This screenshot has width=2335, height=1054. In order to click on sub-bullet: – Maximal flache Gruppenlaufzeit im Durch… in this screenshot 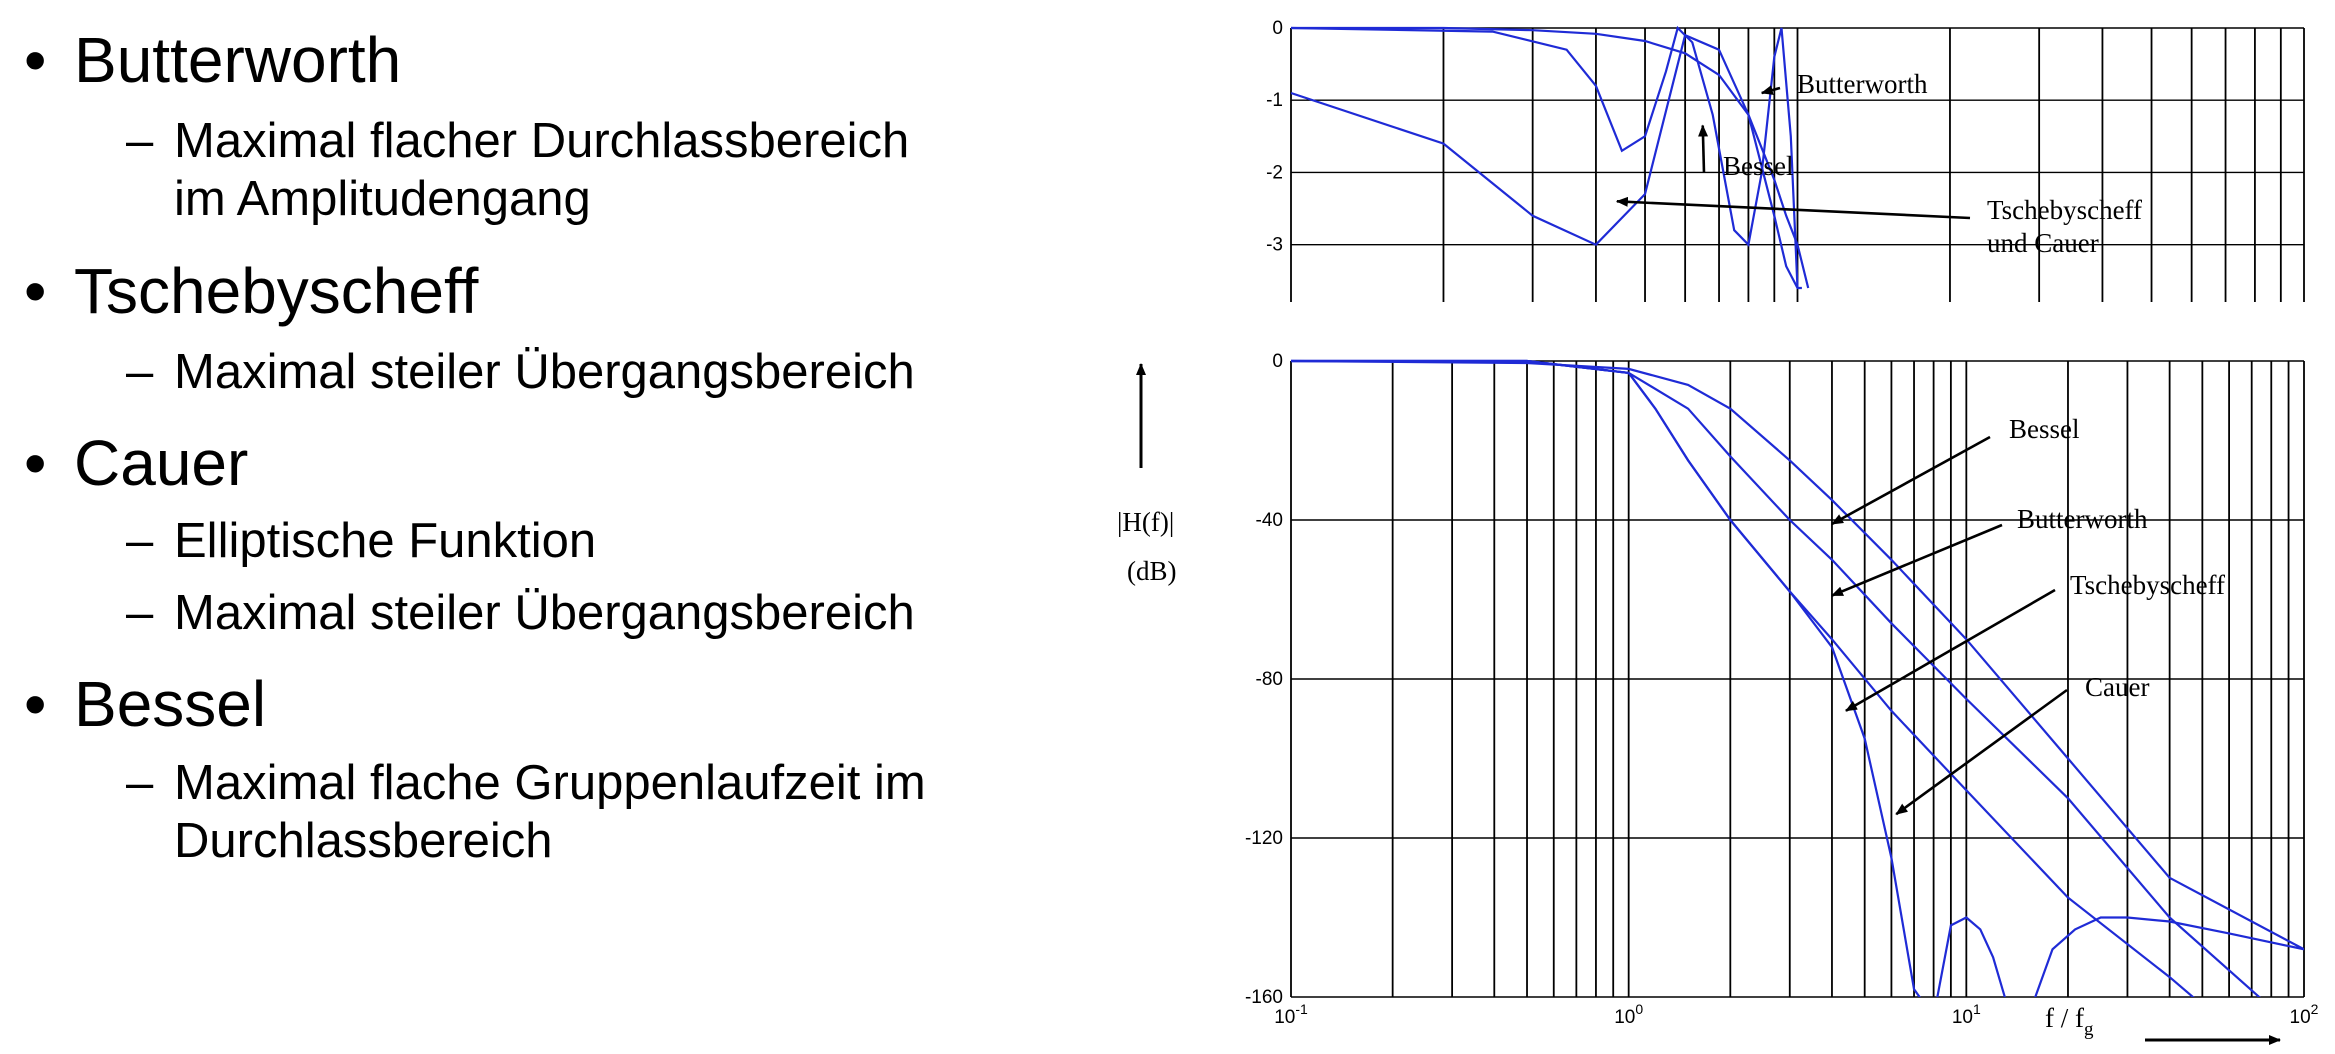, I will do `click(526, 812)`.